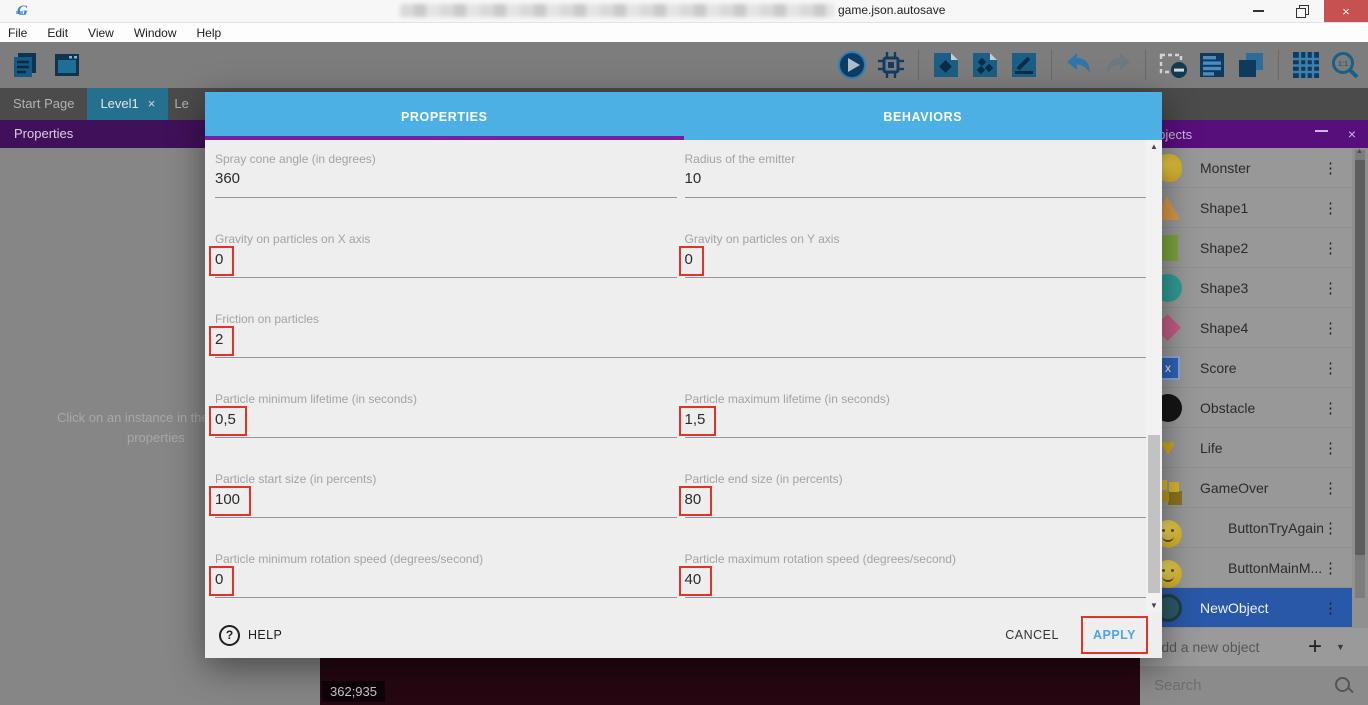 This screenshot has width=1368, height=705. I want to click on apply-button: APPLY, so click(1114, 635).